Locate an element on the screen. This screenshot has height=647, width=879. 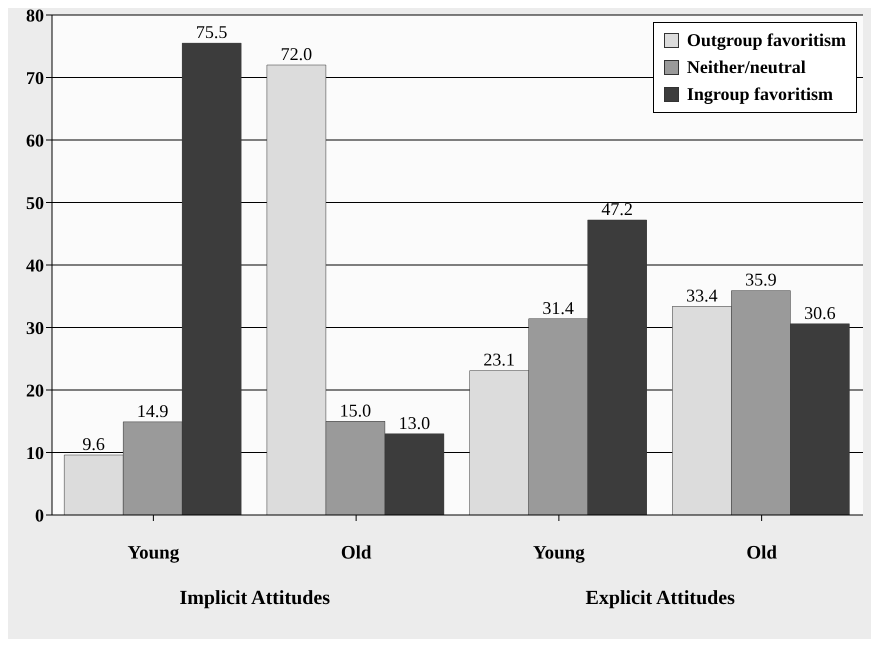
legend-label: Ingroup favoritism is located at coordinates (760, 94).